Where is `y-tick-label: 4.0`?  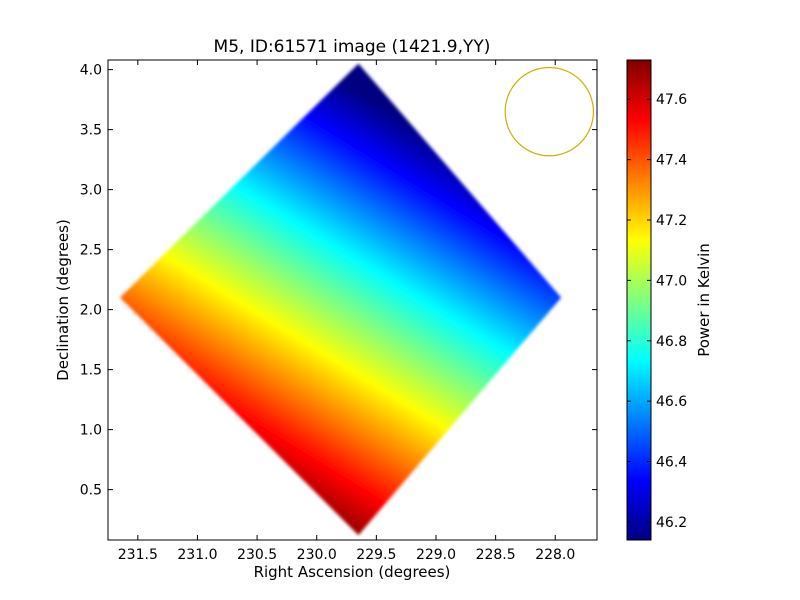
y-tick-label: 4.0 is located at coordinates (91, 71).